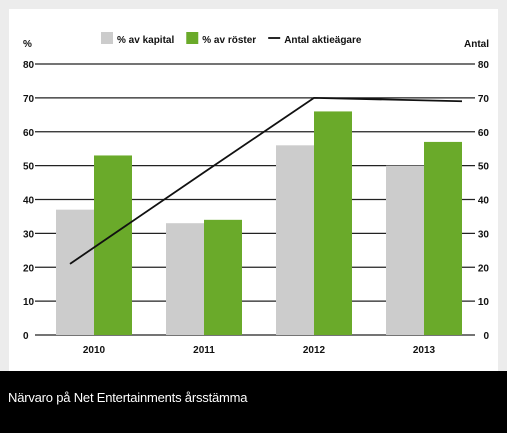 This screenshot has width=507, height=433. Describe the element at coordinates (484, 268) in the screenshot. I see `y-right-tick-label: 20` at that location.